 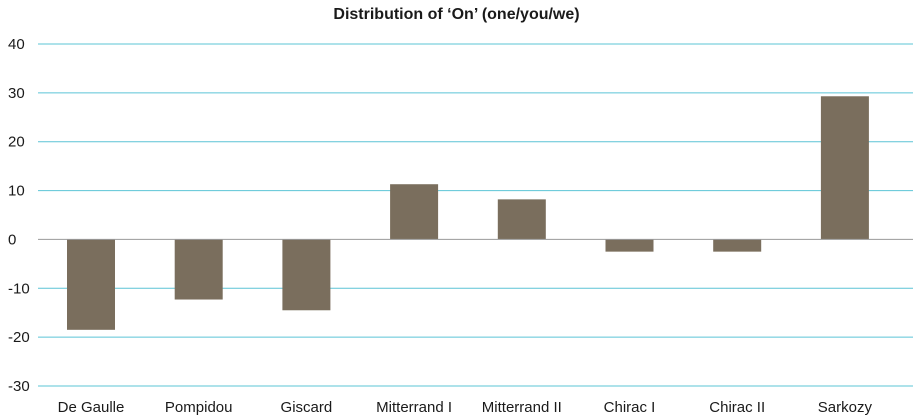 What do you see at coordinates (737, 245) in the screenshot?
I see `bar-chirac-ii` at bounding box center [737, 245].